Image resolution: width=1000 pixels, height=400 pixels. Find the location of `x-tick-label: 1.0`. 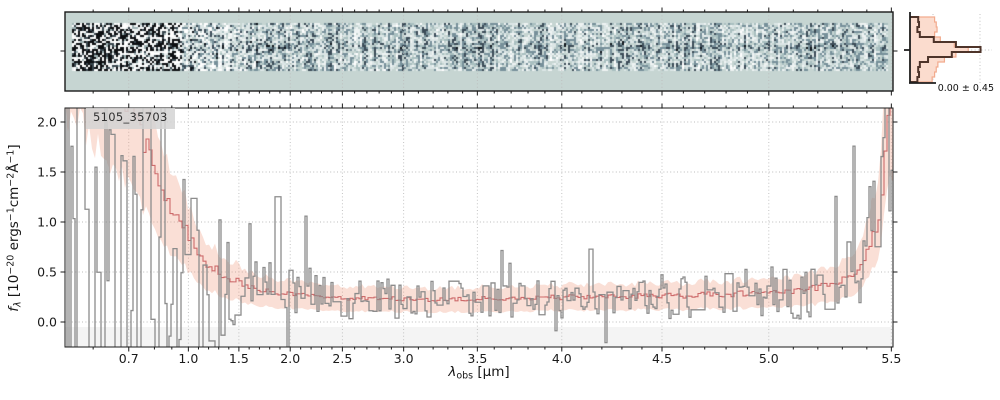

x-tick-label: 1.0 is located at coordinates (188, 358).